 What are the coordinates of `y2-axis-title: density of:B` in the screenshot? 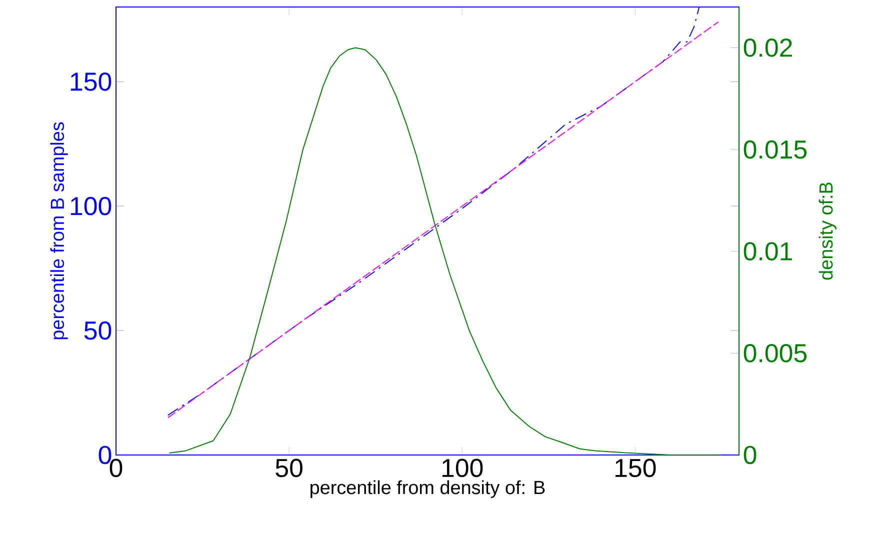 It's located at (827, 231).